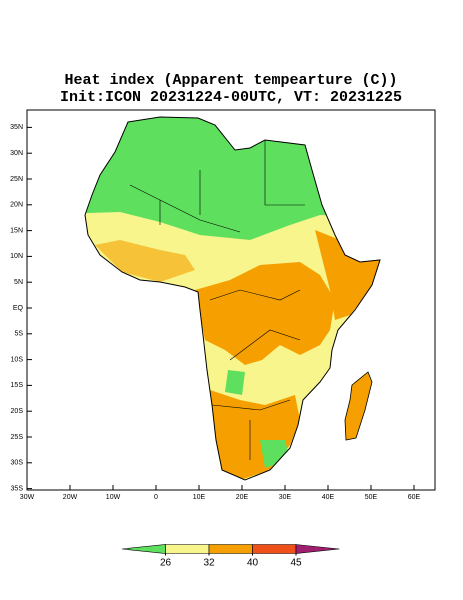  I want to click on lat-tick-label: 15N, so click(16, 230).